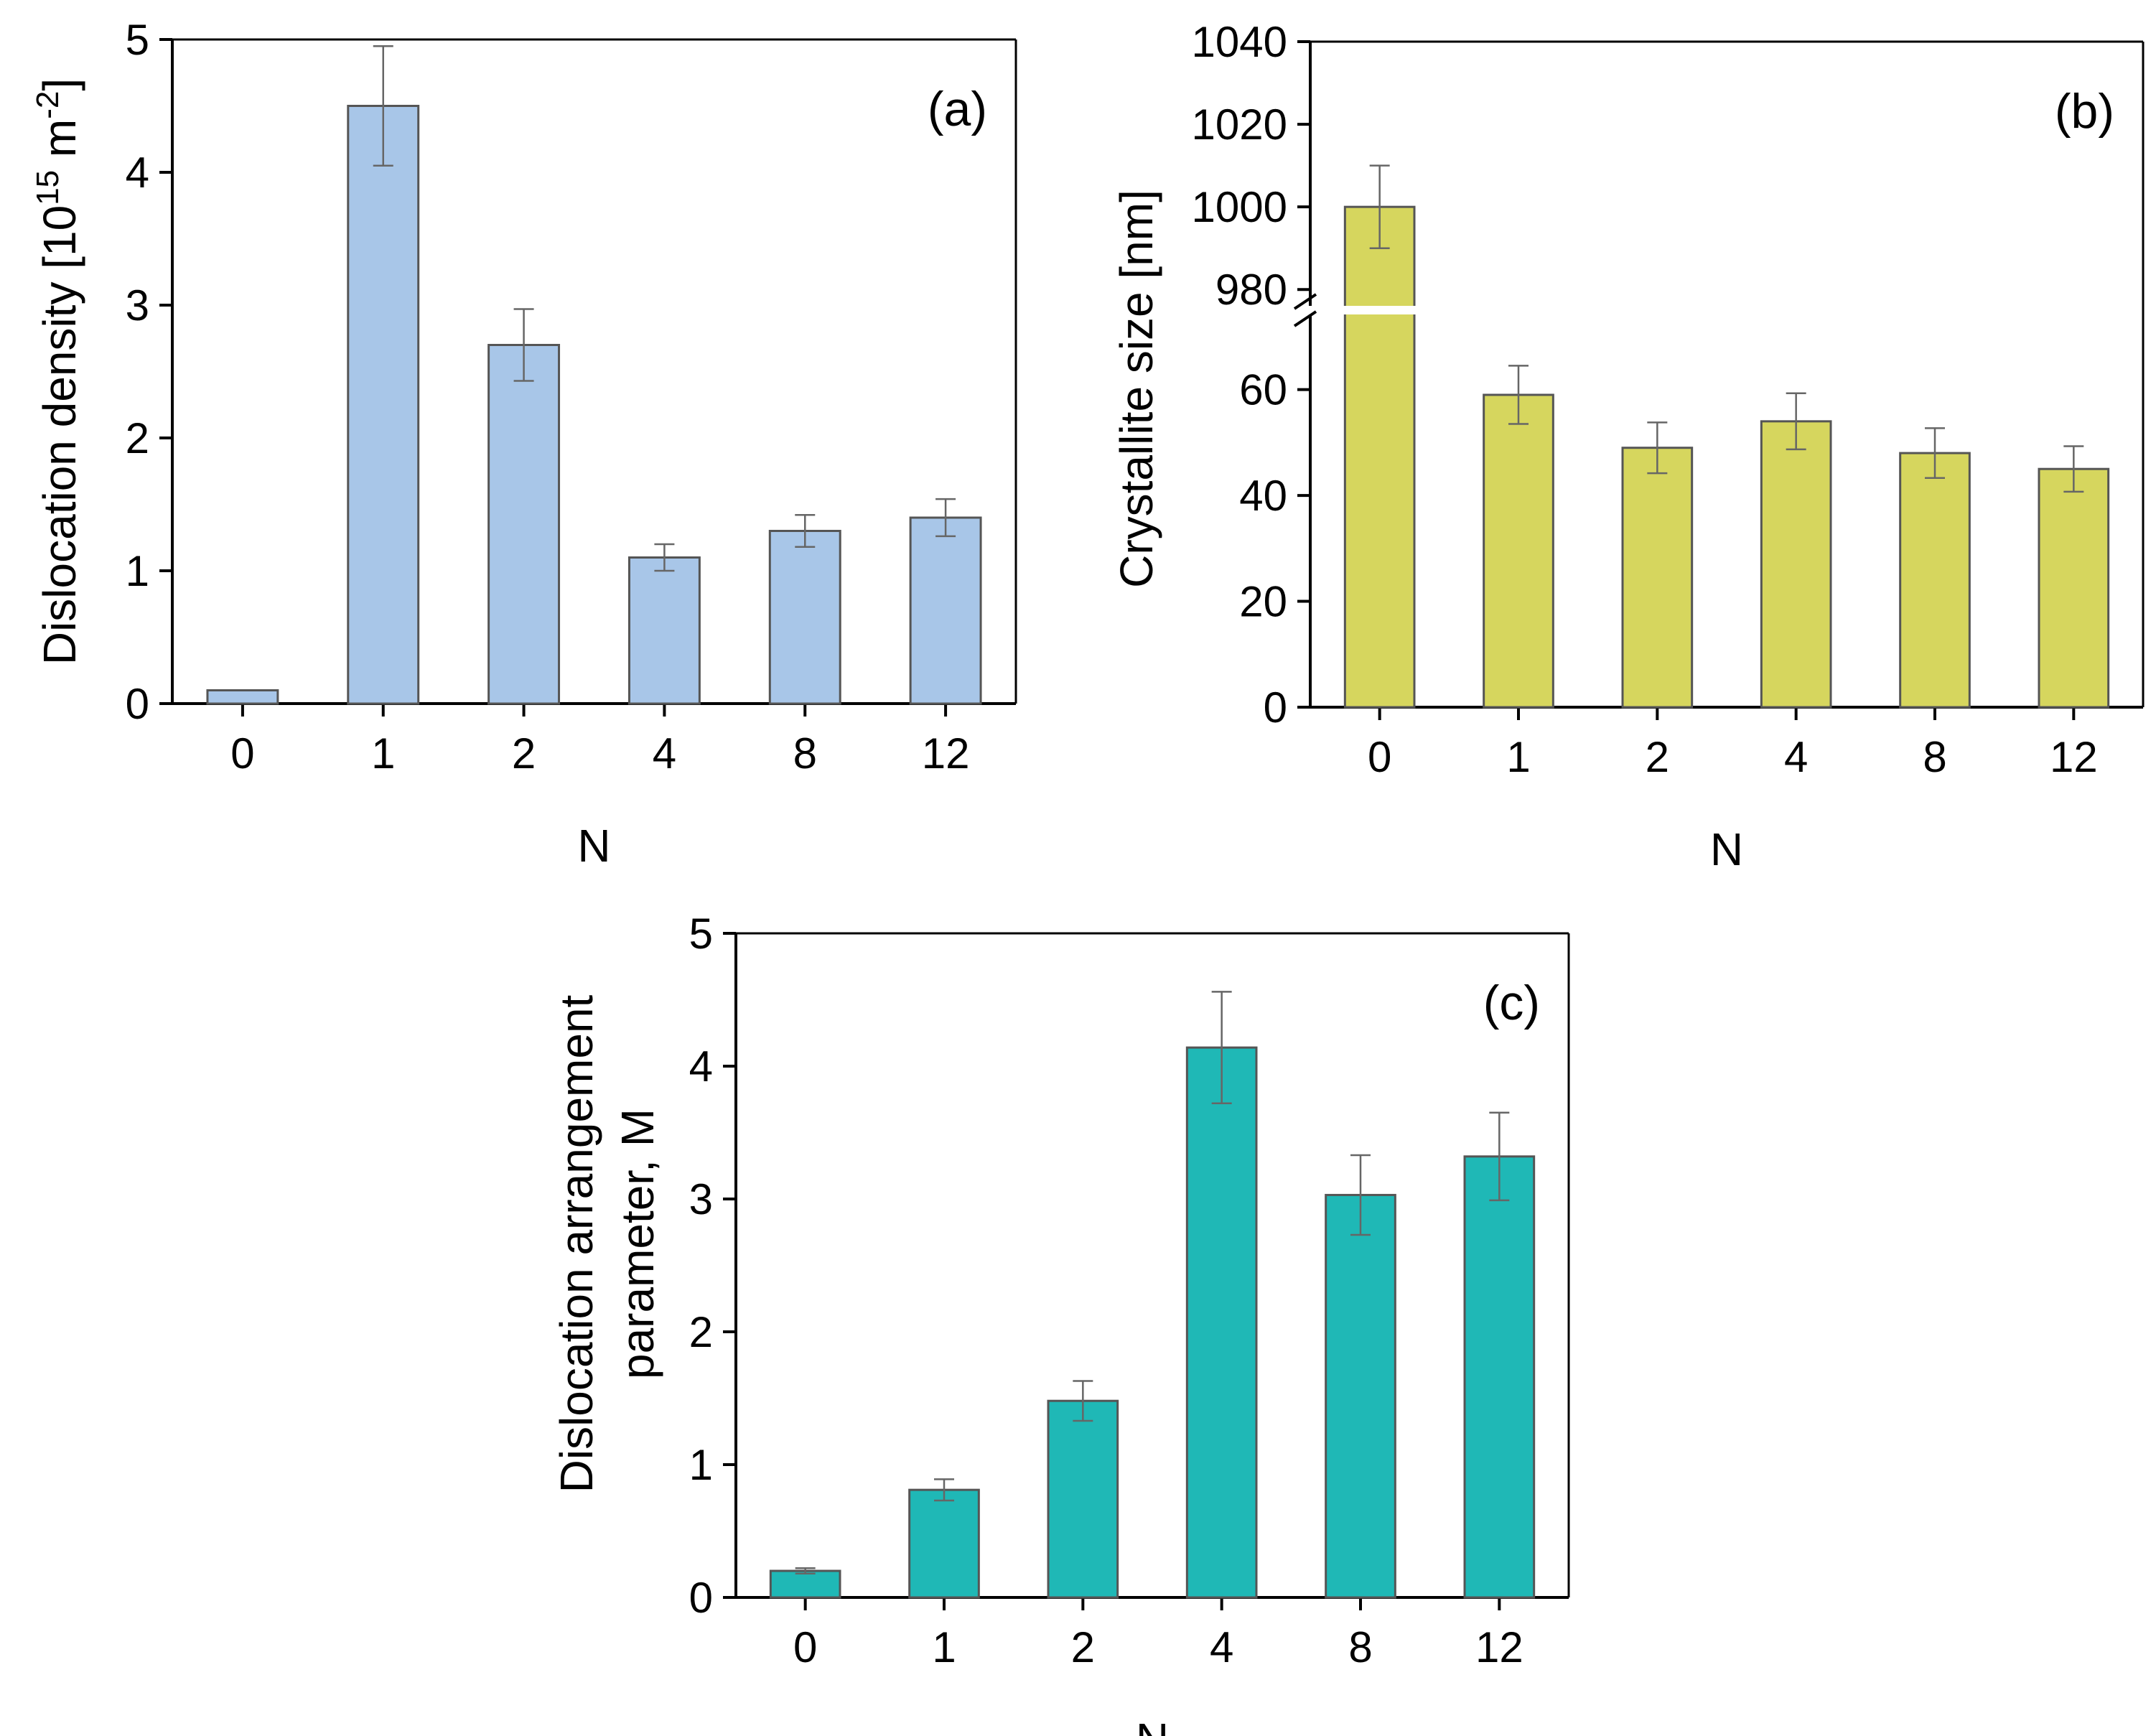 This screenshot has width=2156, height=1736. I want to click on y-tick-label: 1000, so click(1239, 207).